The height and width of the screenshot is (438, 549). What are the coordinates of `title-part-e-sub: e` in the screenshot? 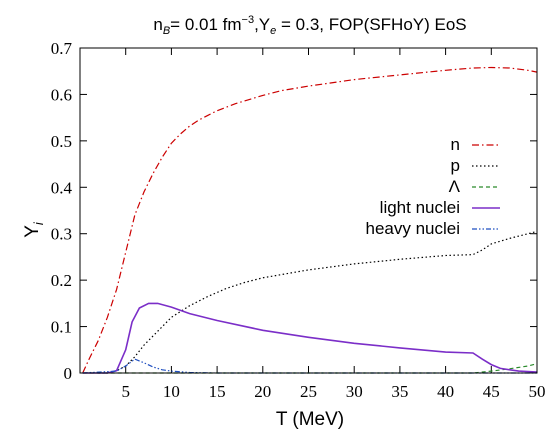 It's located at (273, 31).